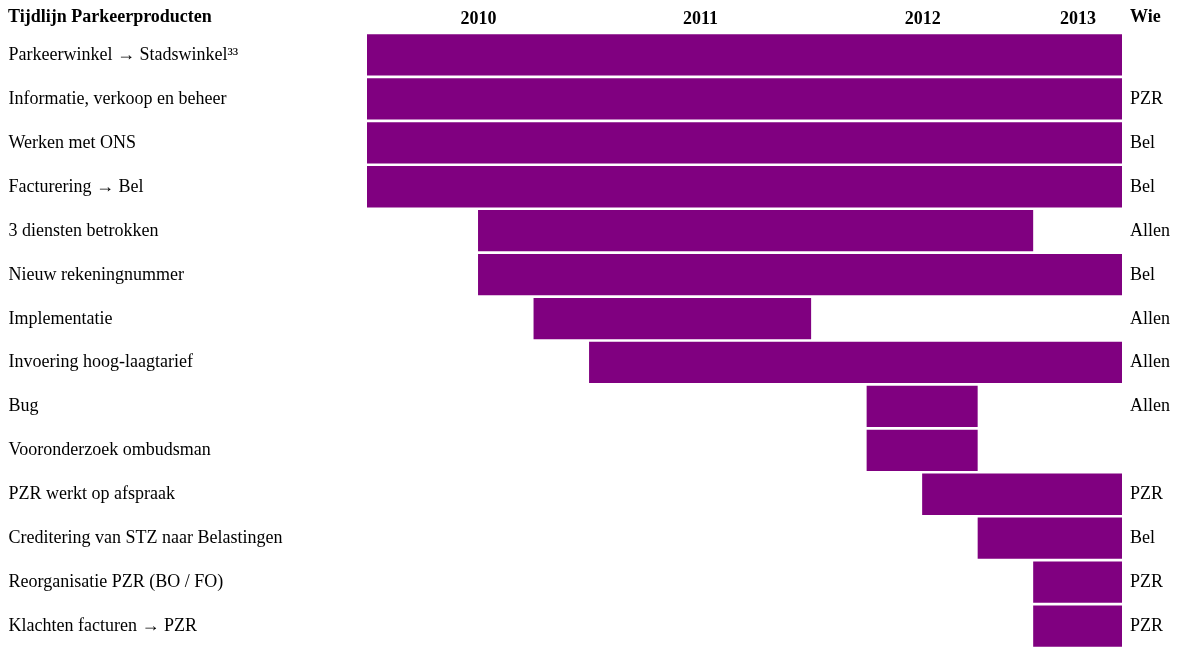 The image size is (1204, 668). I want to click on y-tick-label: PZR werkt op afspraak, so click(91, 493).